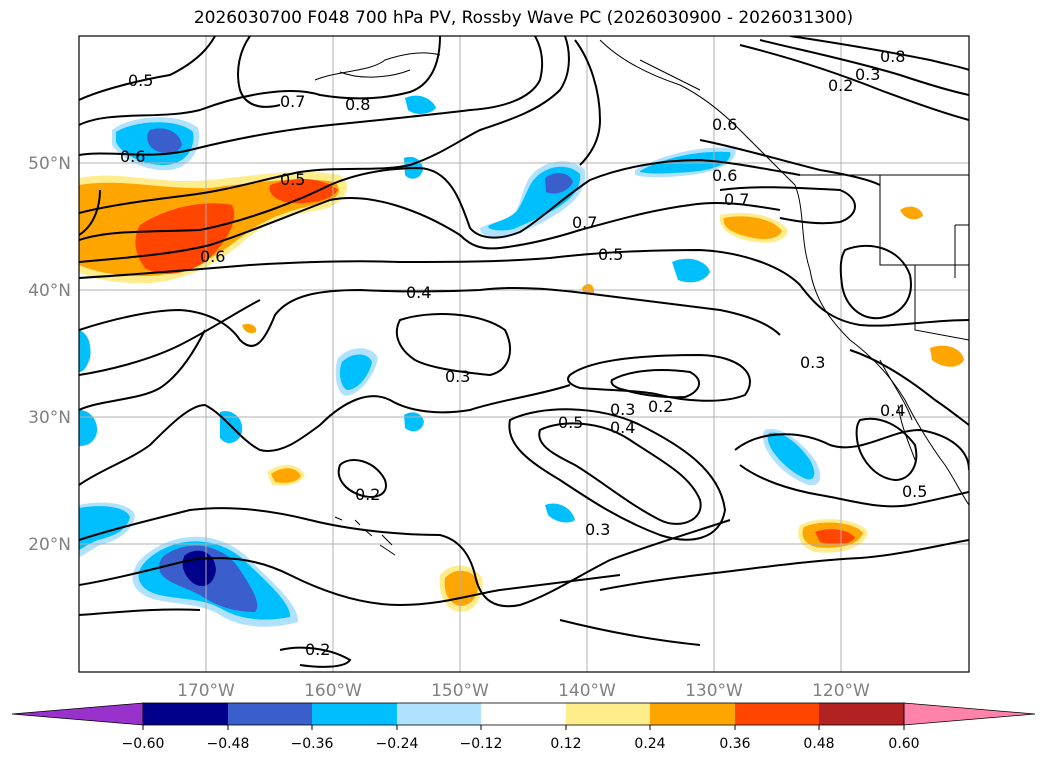 This screenshot has height=765, width=1047. Describe the element at coordinates (77, 714) in the screenshot. I see `colorbar-under` at that location.